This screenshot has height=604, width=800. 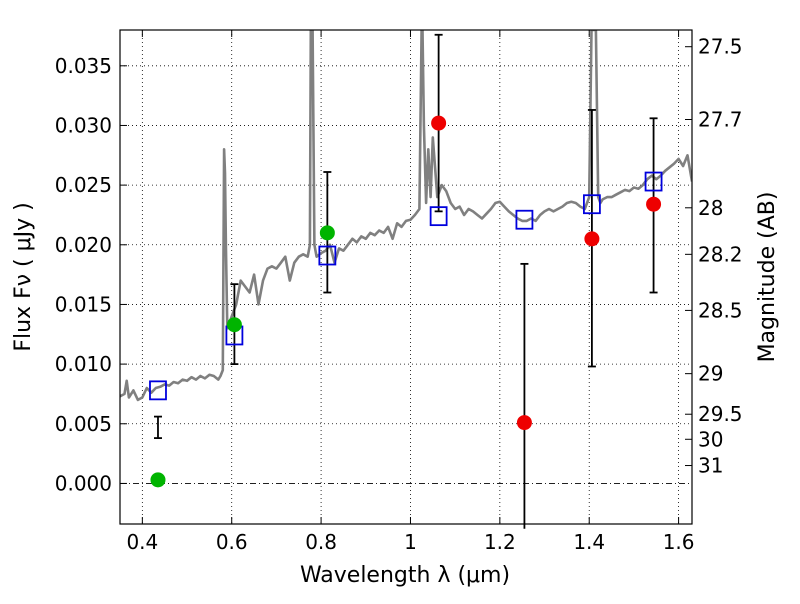 I want to click on right-tick-label: 29, so click(x=710, y=374).